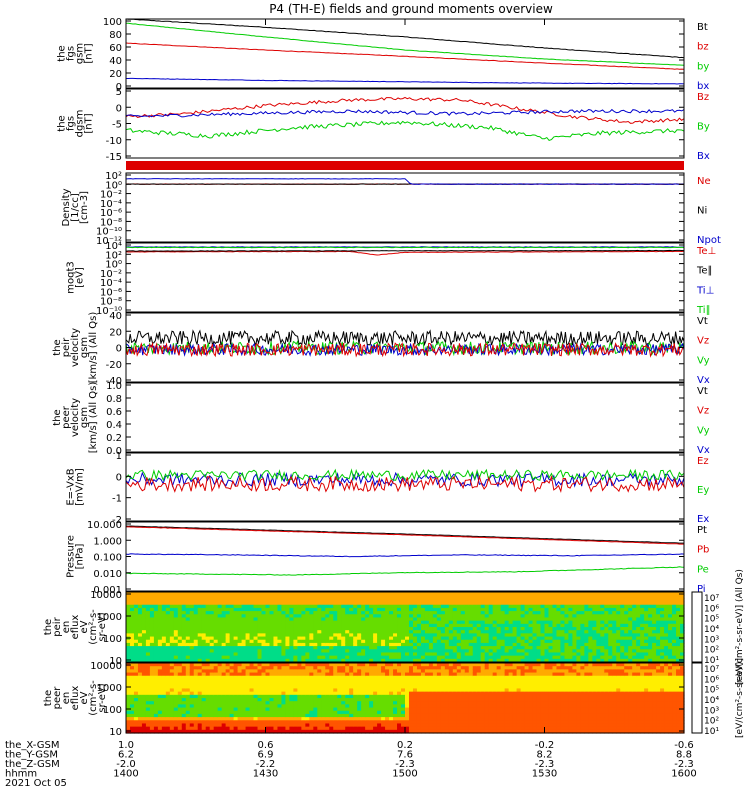  What do you see at coordinates (57, 626) in the screenshot?
I see `y-axis-label: peir` at bounding box center [57, 626].